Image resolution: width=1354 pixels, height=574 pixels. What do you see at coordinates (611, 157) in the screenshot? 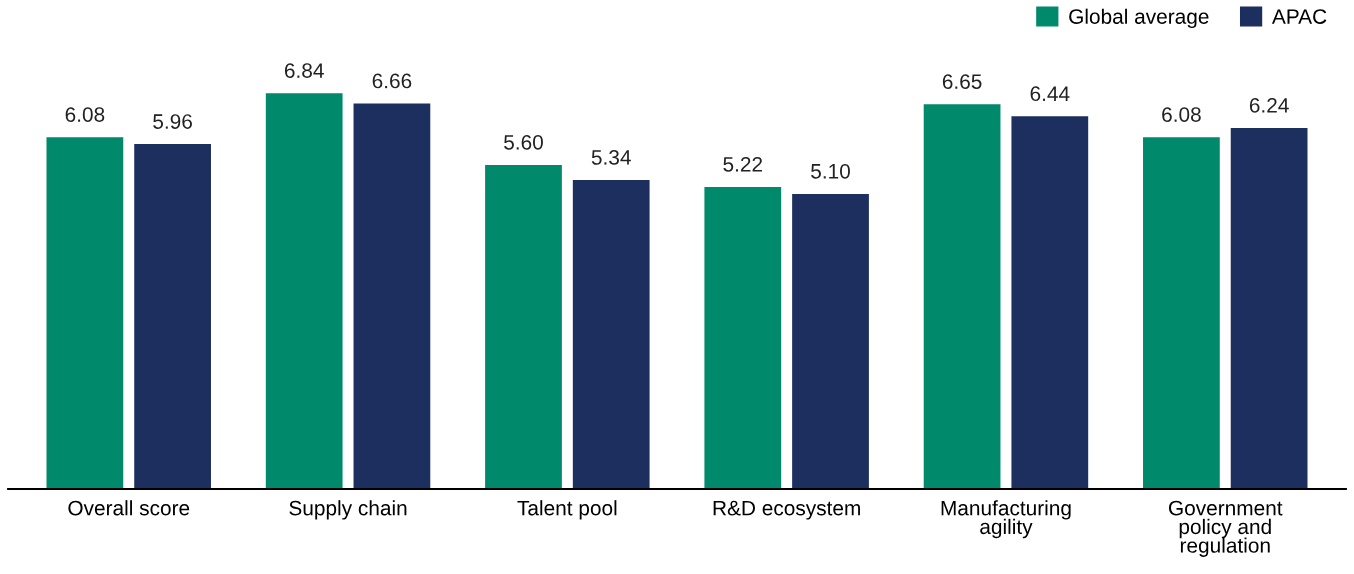
I see `data-label: 5.34` at bounding box center [611, 157].